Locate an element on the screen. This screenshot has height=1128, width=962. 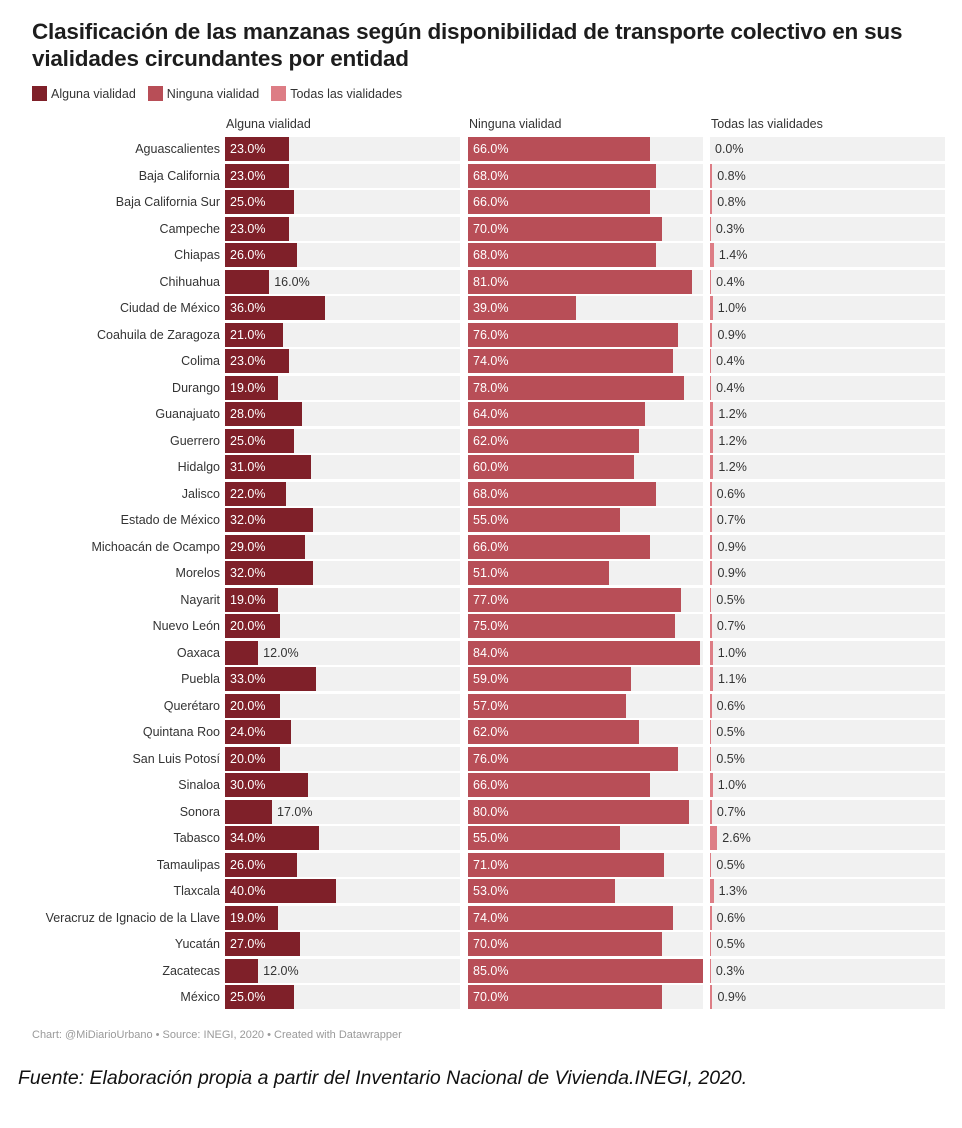
value-label: 24.0% is located at coordinates (248, 732).